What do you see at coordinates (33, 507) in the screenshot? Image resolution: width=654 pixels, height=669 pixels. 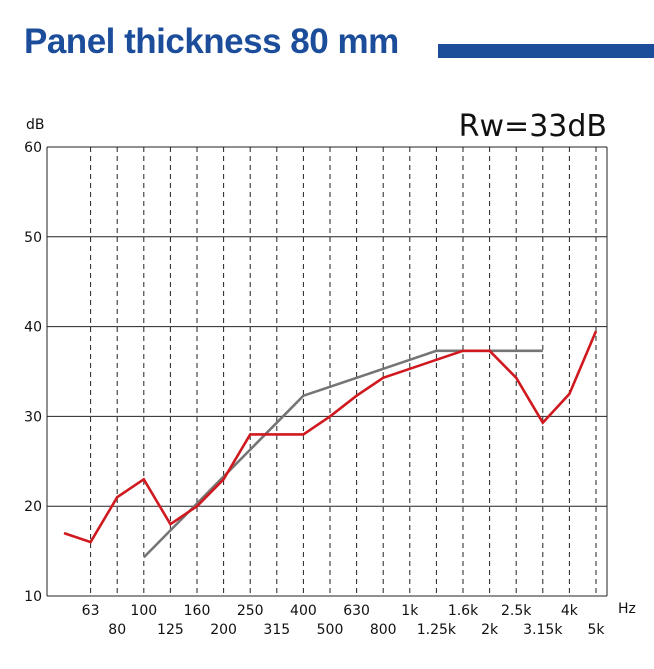 I see `y-tick-label: 20` at bounding box center [33, 507].